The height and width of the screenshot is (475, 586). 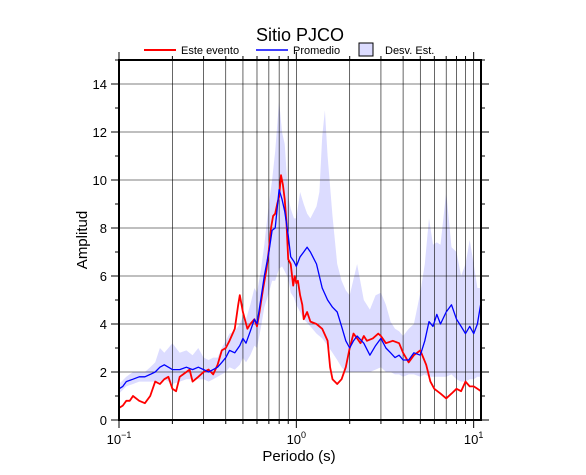 What do you see at coordinates (316, 51) in the screenshot?
I see `legend-label-promedio: Promedio` at bounding box center [316, 51].